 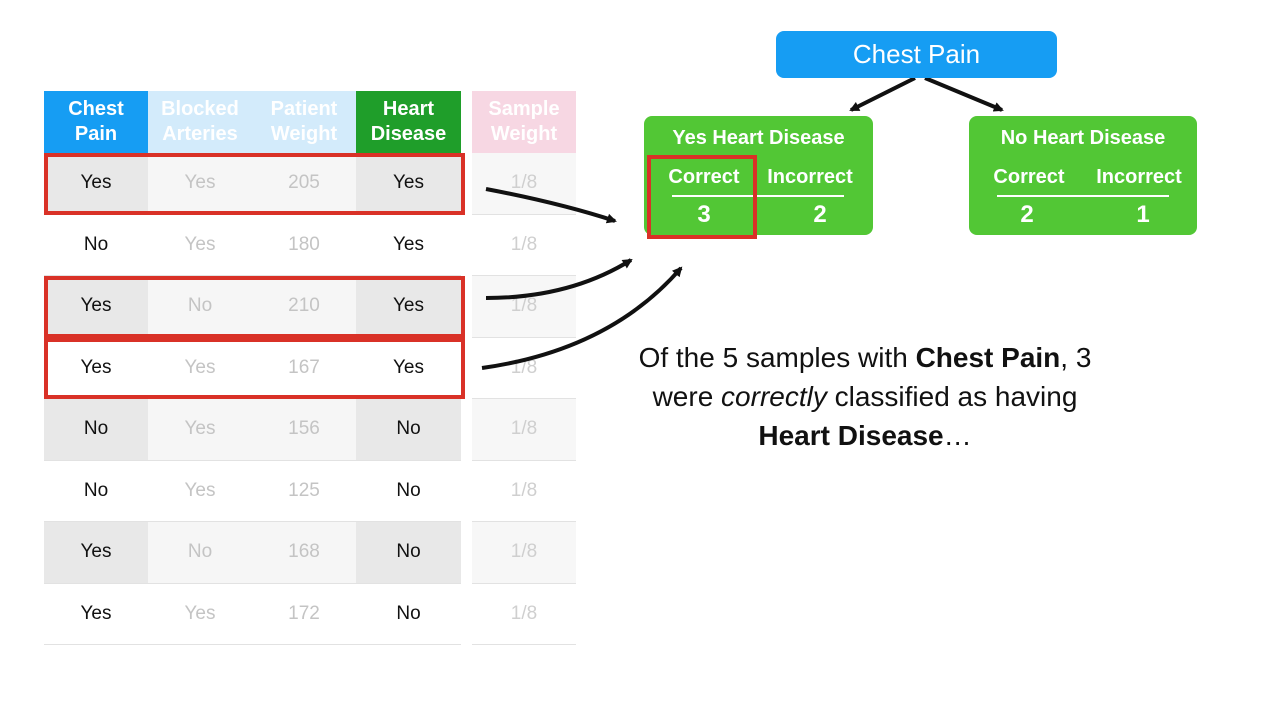 I want to click on header-heart-disease-line1: Heart, so click(x=408, y=109).